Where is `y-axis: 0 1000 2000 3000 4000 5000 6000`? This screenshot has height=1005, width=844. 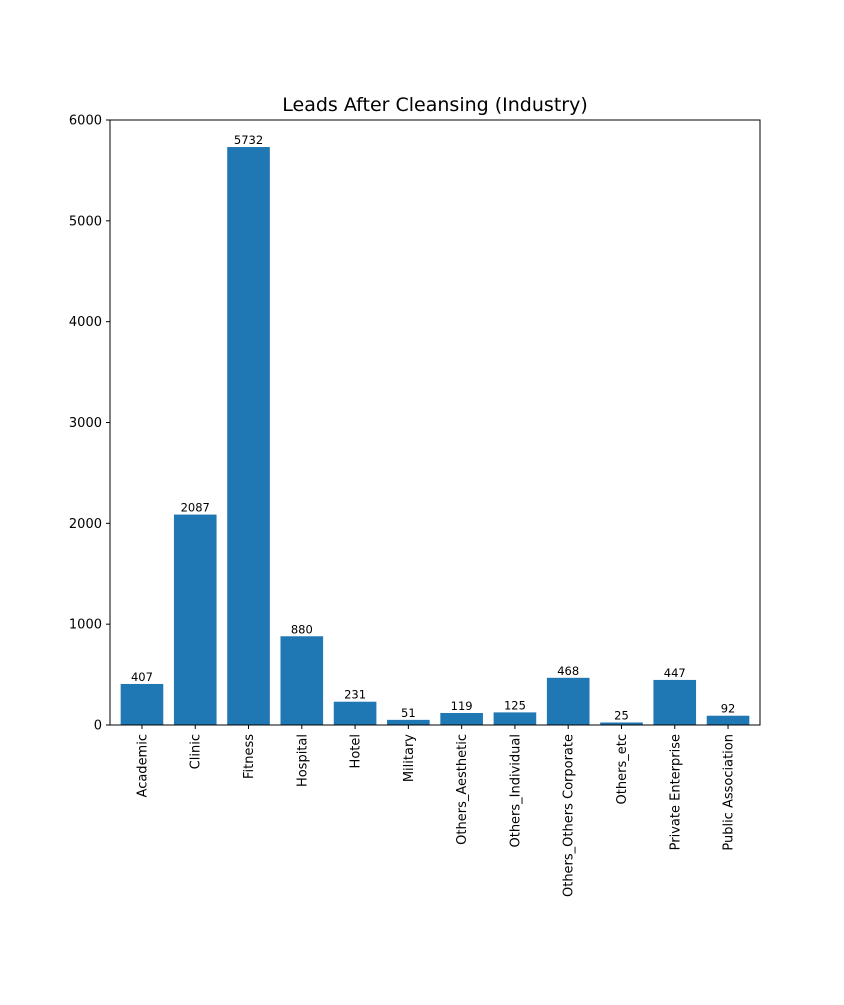 y-axis: 0 1000 2000 3000 4000 5000 6000 is located at coordinates (89, 424).